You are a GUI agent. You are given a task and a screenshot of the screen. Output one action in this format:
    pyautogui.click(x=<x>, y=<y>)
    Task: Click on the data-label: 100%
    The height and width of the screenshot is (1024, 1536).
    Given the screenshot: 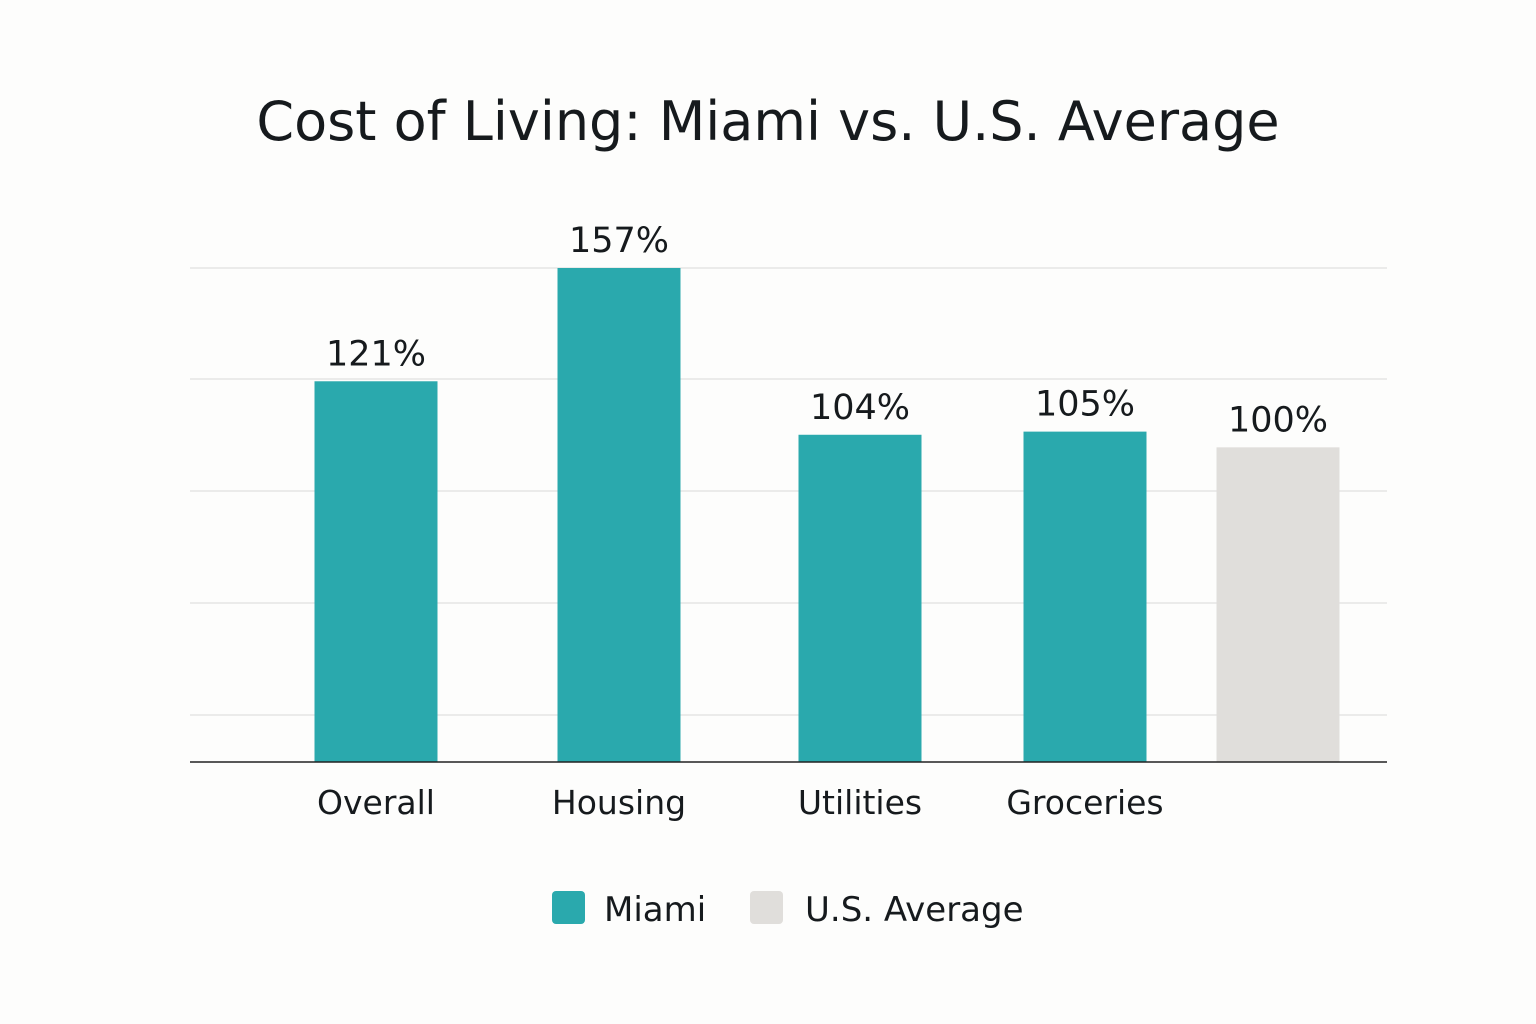 What is the action you would take?
    pyautogui.click(x=1278, y=420)
    